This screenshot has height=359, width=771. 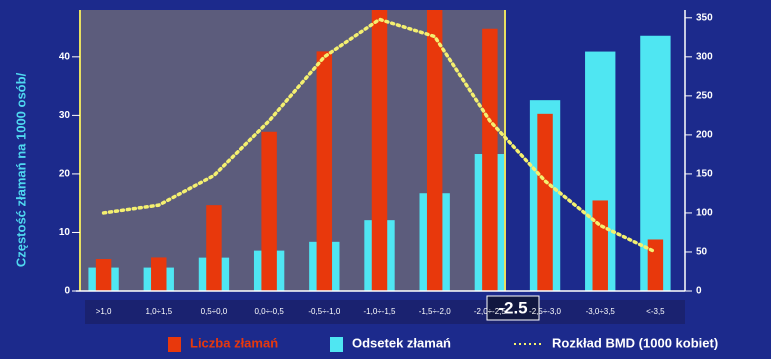 I want to click on x-tick-label: >1,0, so click(x=104, y=311).